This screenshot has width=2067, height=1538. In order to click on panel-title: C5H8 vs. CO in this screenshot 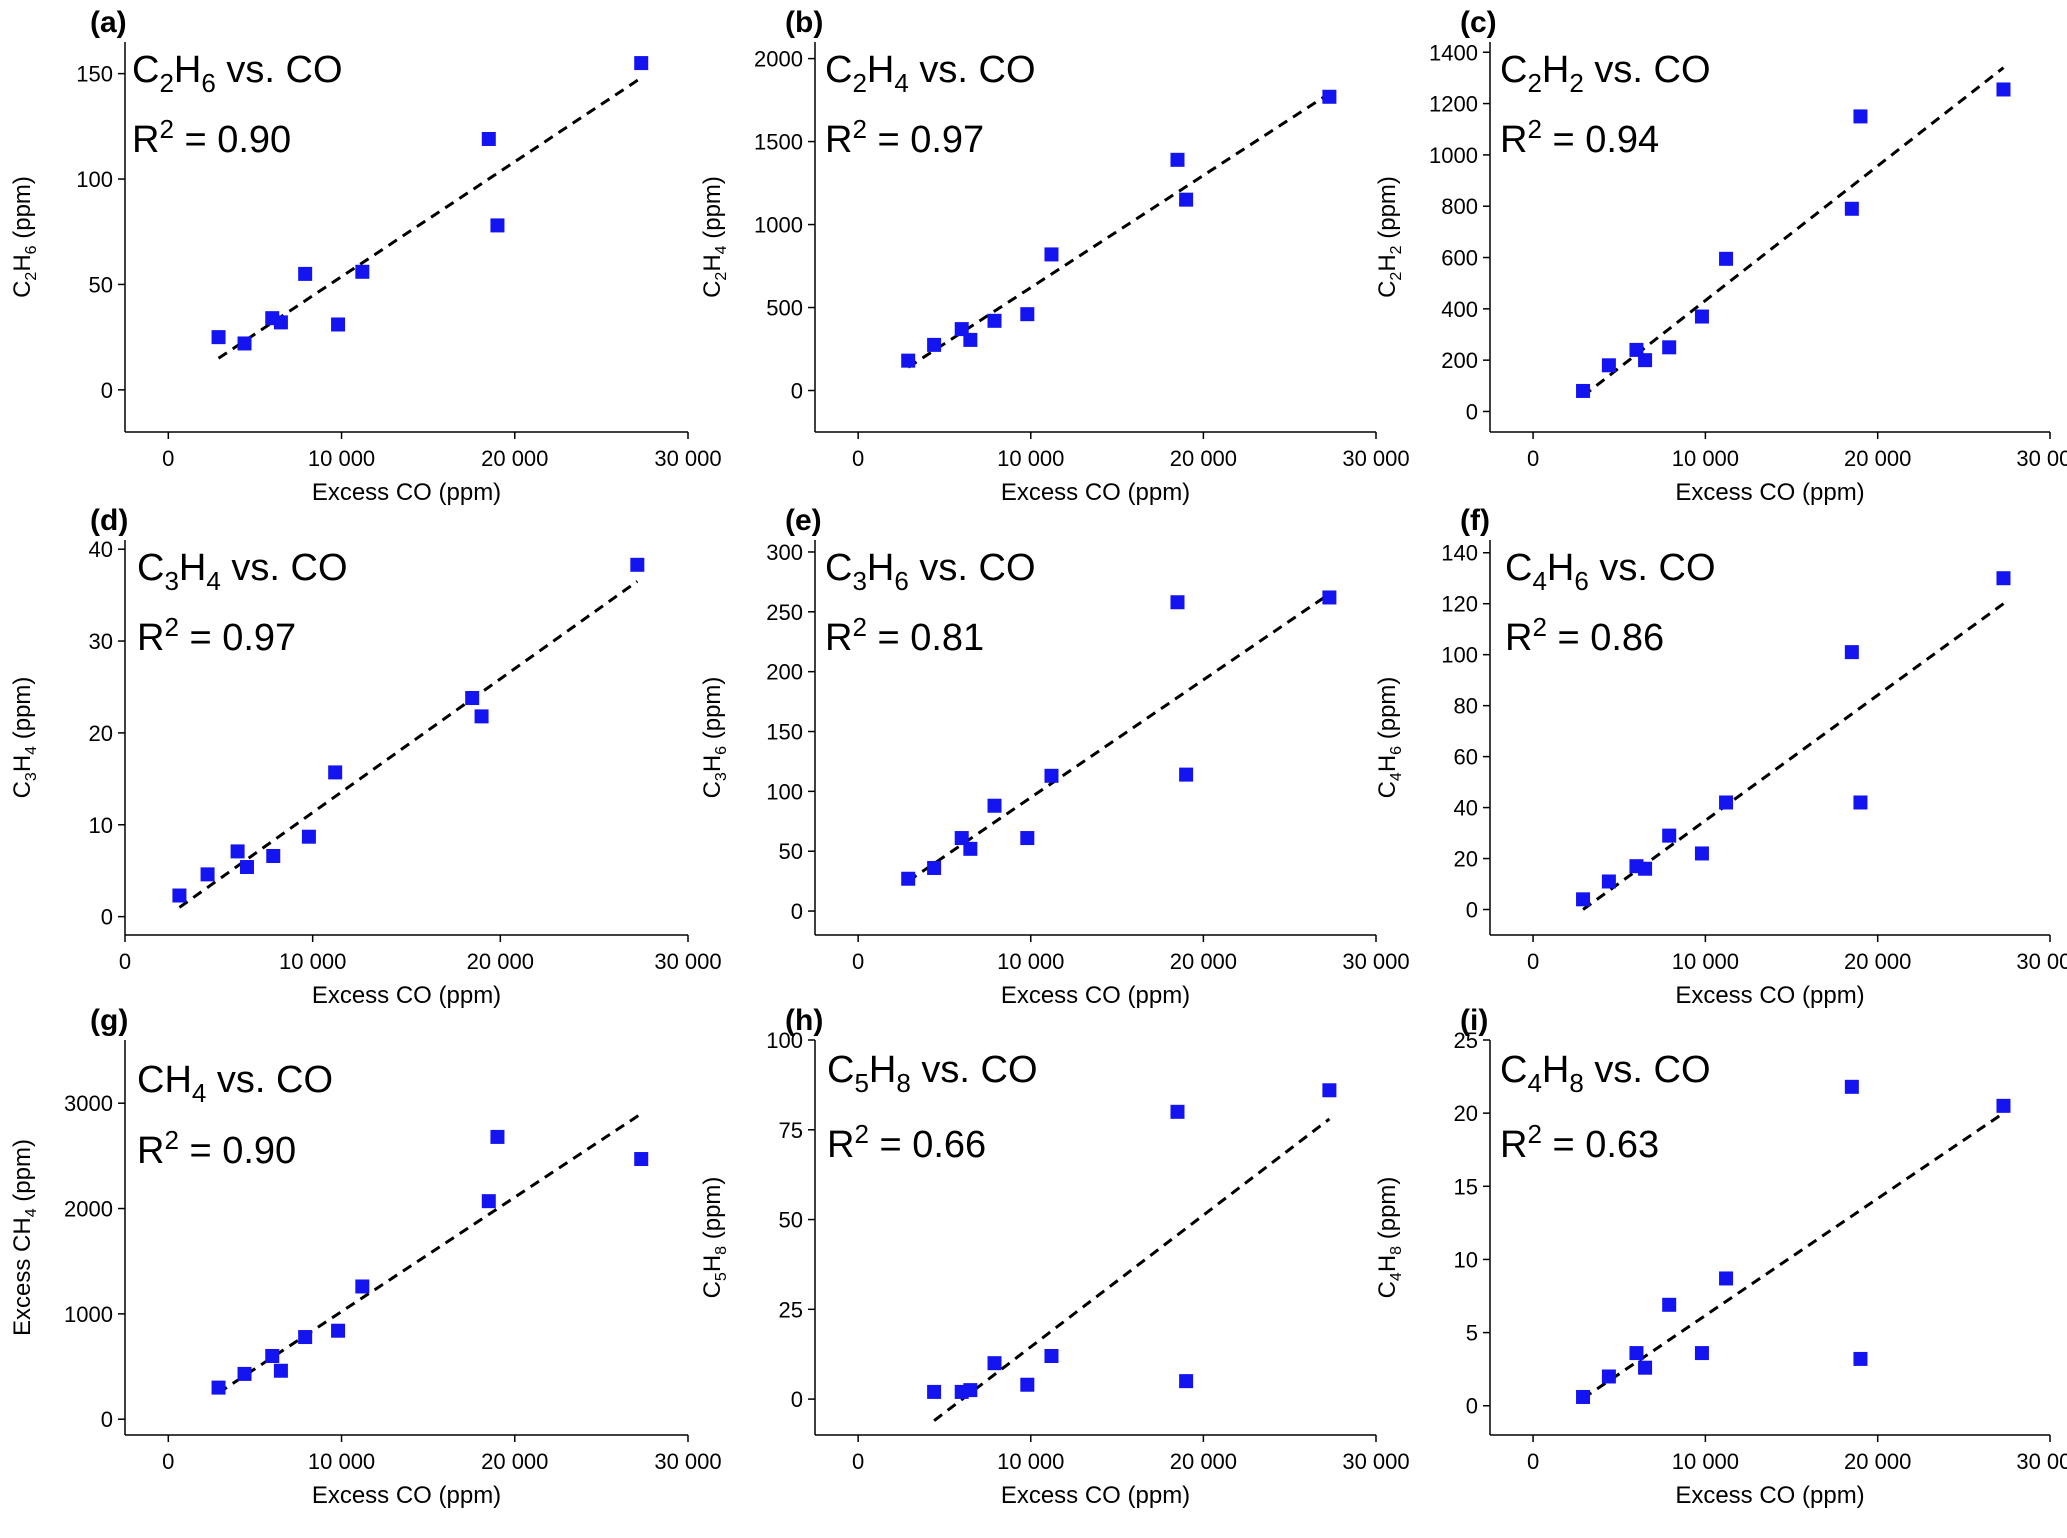, I will do `click(932, 1073)`.